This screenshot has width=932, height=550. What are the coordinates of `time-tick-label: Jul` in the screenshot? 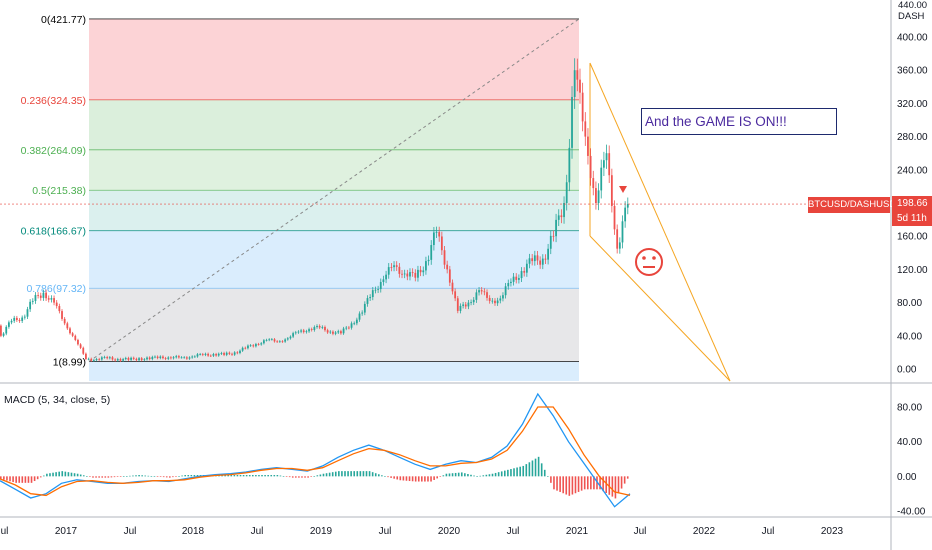 It's located at (4, 531).